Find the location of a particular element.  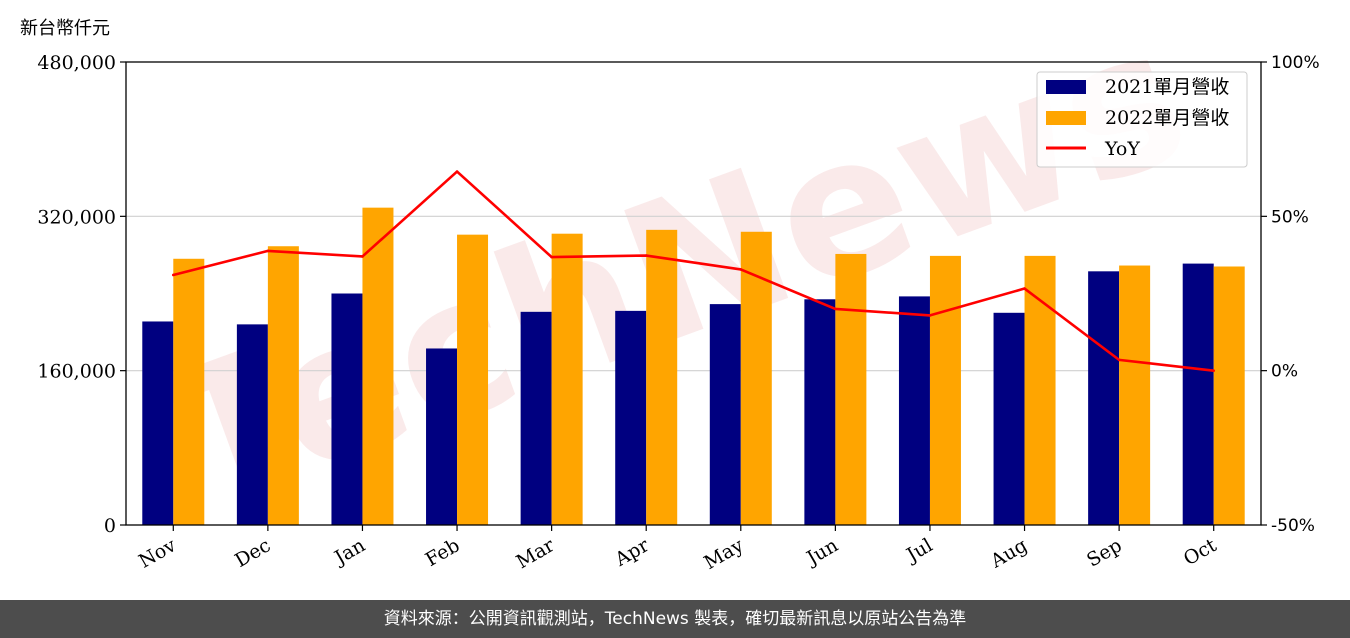

yoy-point-oct is located at coordinates (1214, 370).